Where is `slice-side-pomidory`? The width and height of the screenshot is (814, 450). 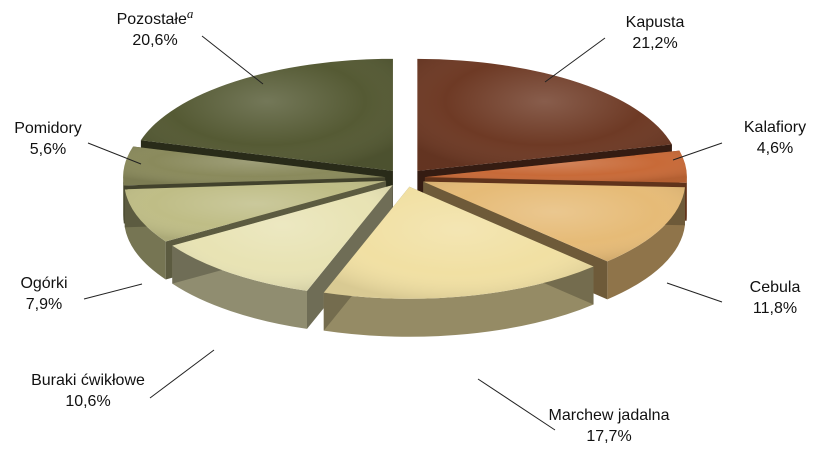
slice-side-pomidory is located at coordinates (123, 200).